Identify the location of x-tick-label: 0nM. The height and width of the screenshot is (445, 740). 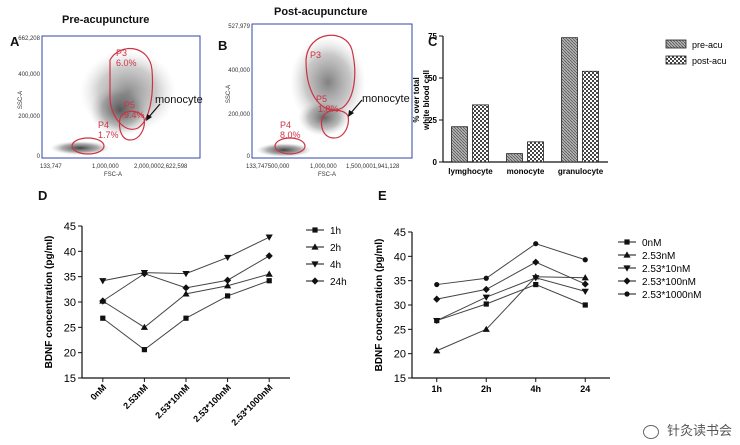
(98, 392).